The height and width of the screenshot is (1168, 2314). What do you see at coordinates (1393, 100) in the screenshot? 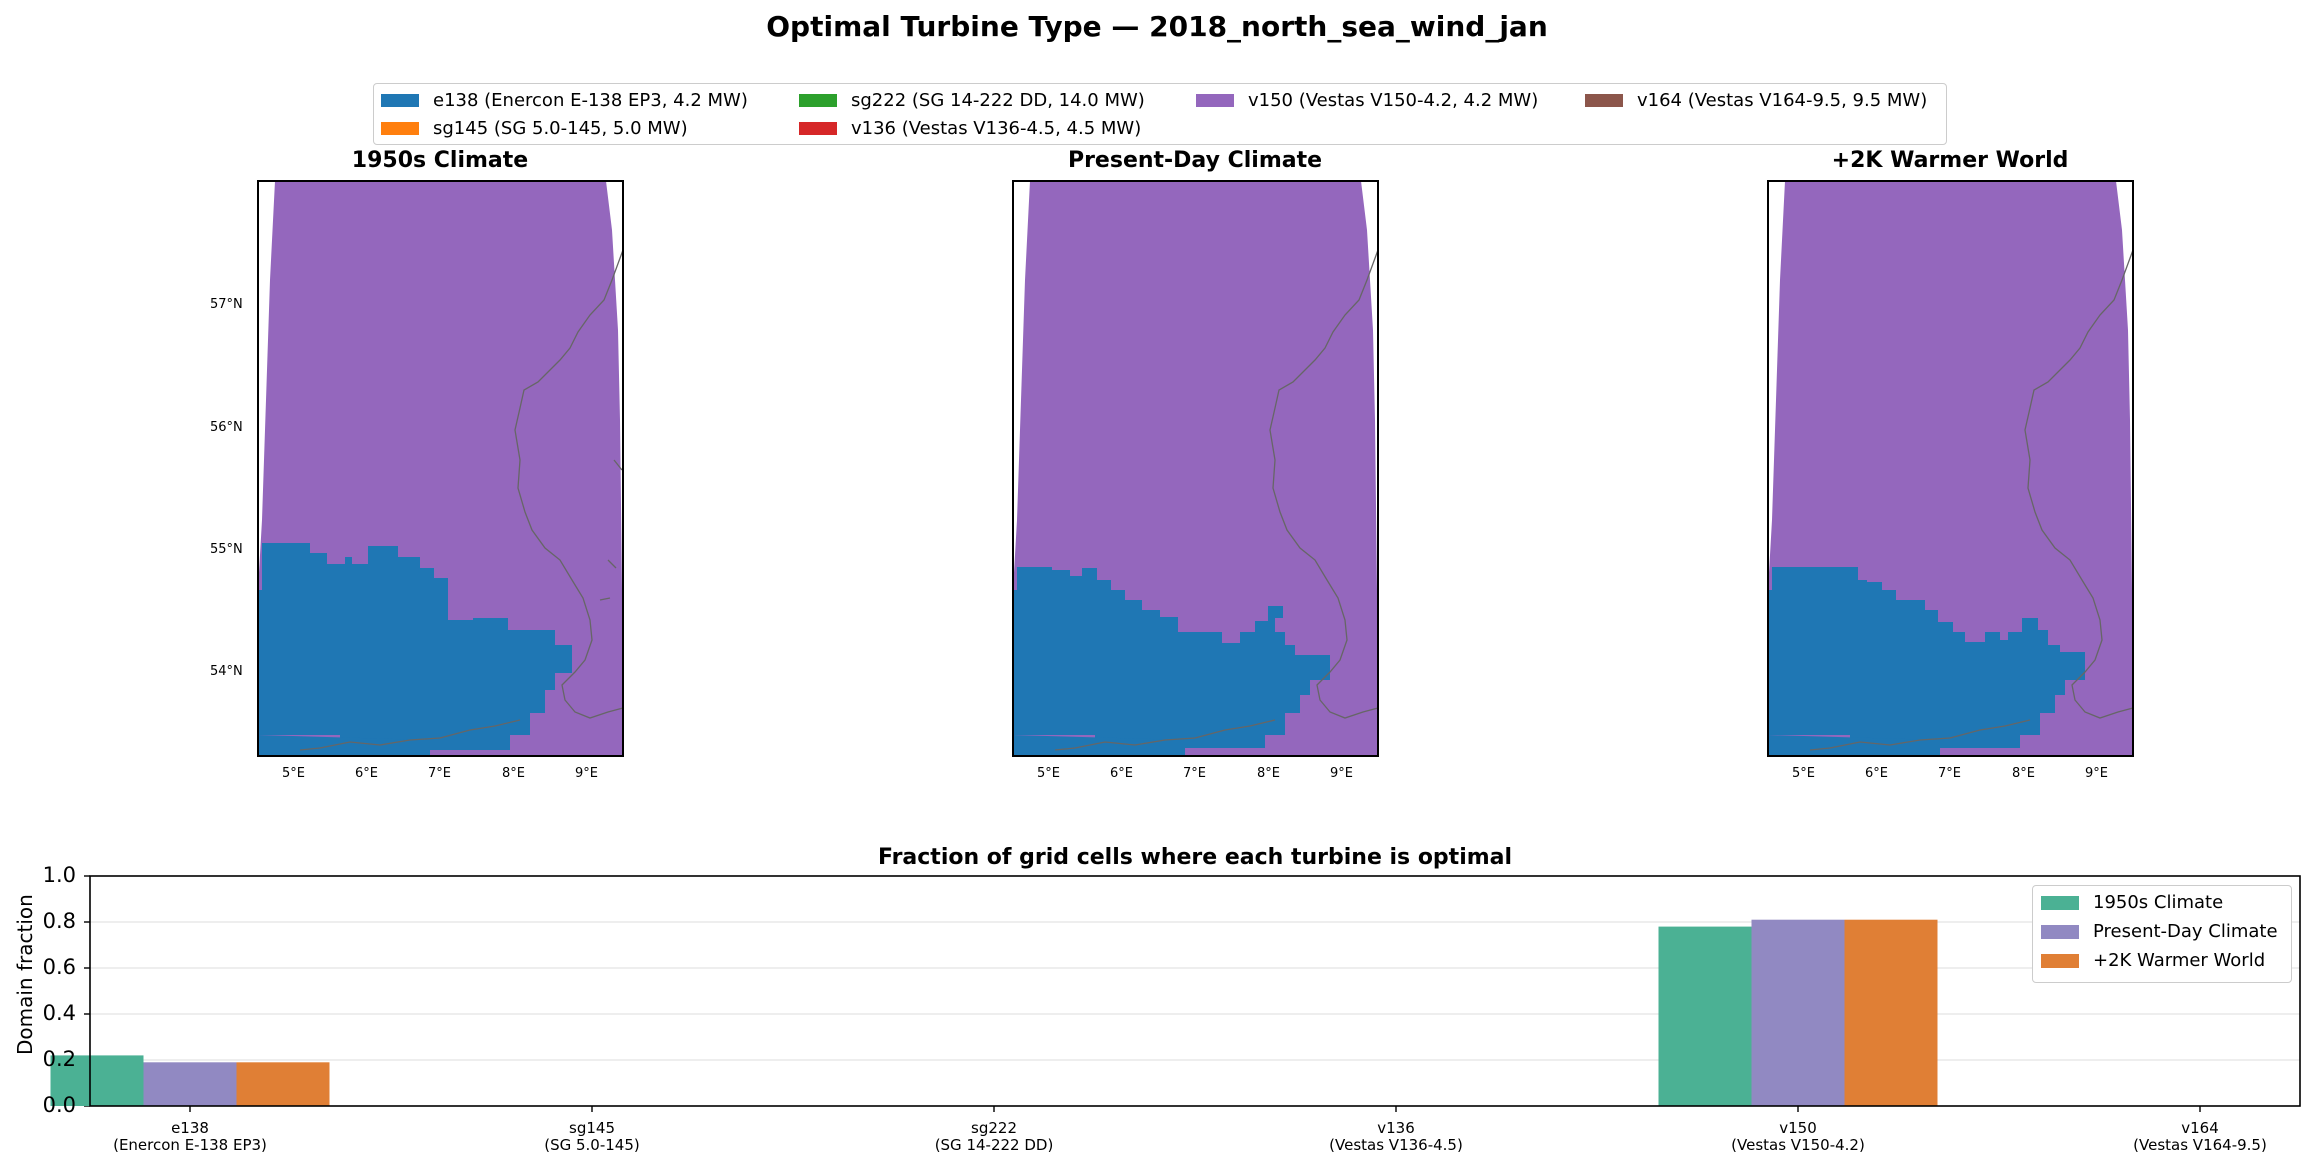
I see `legend-label: v150 (Vestas V150-4.2, 4.2 MW)` at bounding box center [1393, 100].